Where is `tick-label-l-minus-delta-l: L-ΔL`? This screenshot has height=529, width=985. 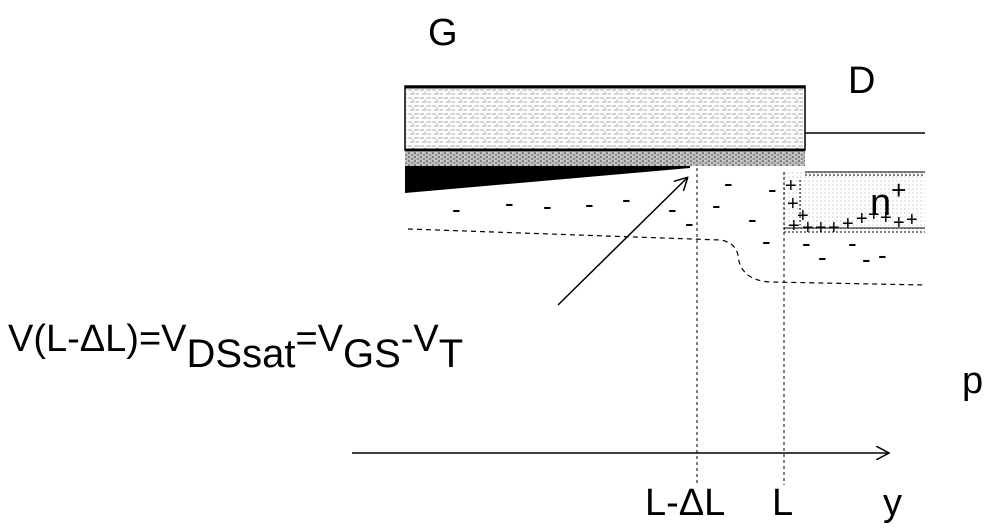 tick-label-l-minus-delta-l: L-ΔL is located at coordinates (685, 503).